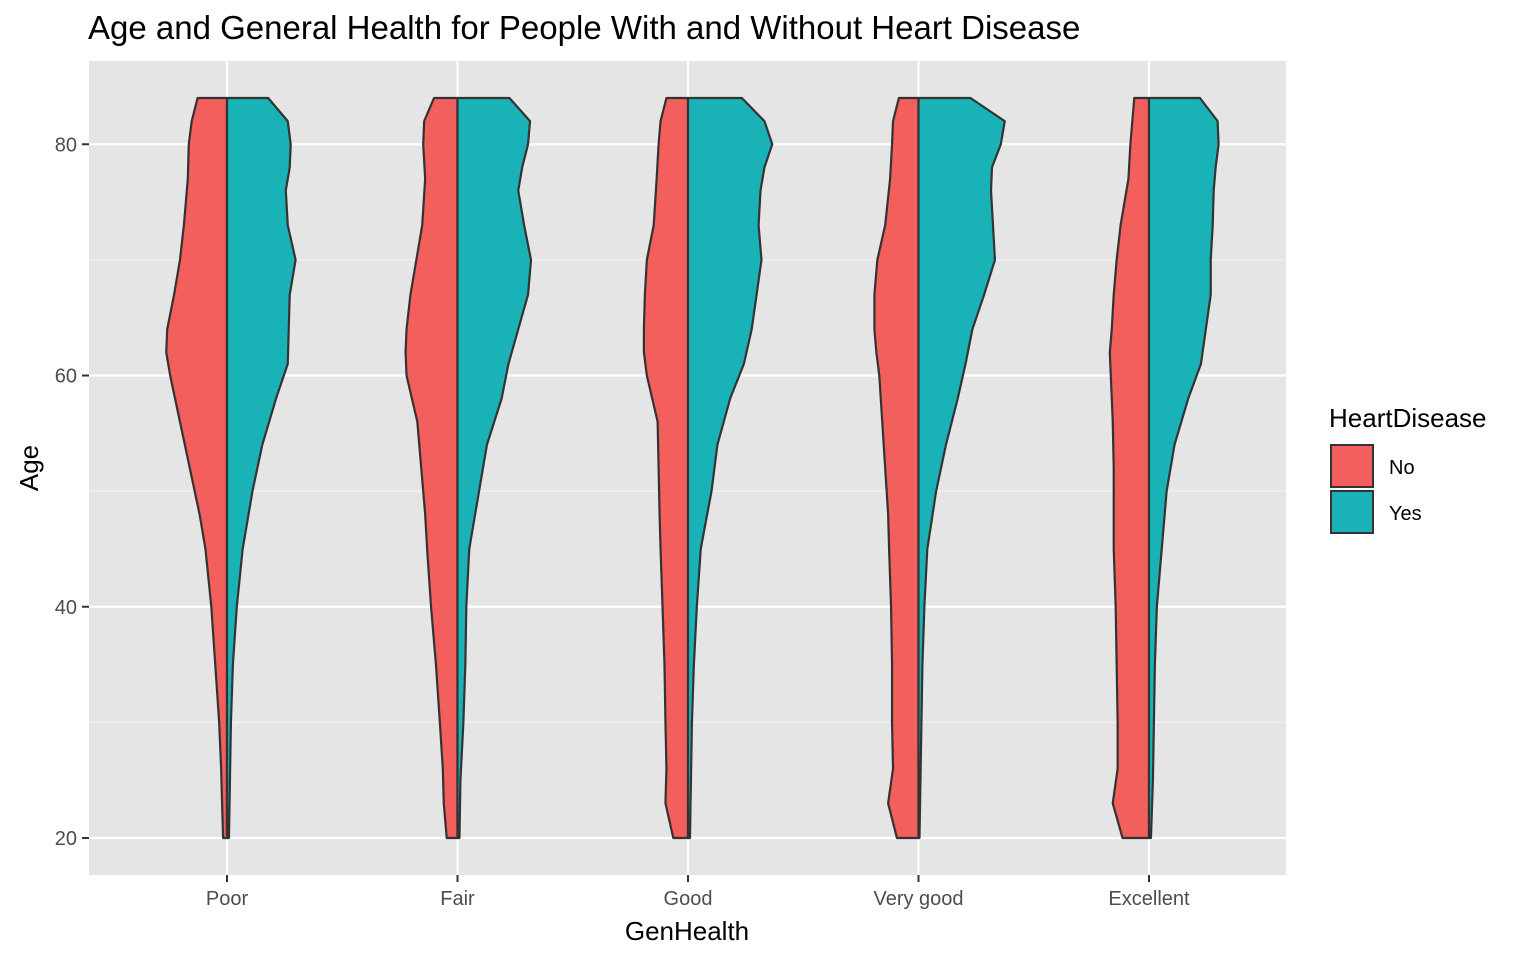  Describe the element at coordinates (730, 468) in the screenshot. I see `violin-yes-good` at that location.